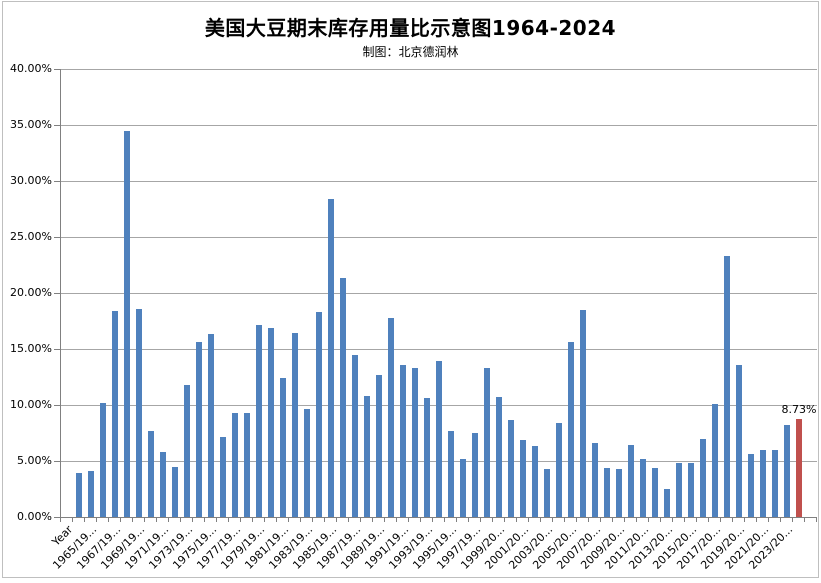  Describe the element at coordinates (451, 473) in the screenshot. I see `bar-1995/1996` at that location.